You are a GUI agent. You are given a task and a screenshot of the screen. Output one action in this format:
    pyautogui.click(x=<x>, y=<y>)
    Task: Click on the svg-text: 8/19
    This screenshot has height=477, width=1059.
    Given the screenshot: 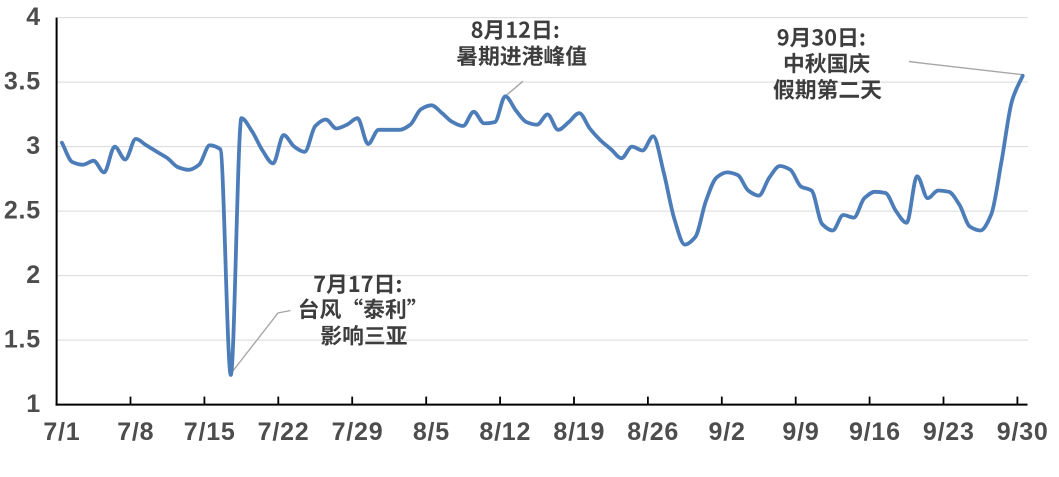 What is the action you would take?
    pyautogui.click(x=579, y=432)
    